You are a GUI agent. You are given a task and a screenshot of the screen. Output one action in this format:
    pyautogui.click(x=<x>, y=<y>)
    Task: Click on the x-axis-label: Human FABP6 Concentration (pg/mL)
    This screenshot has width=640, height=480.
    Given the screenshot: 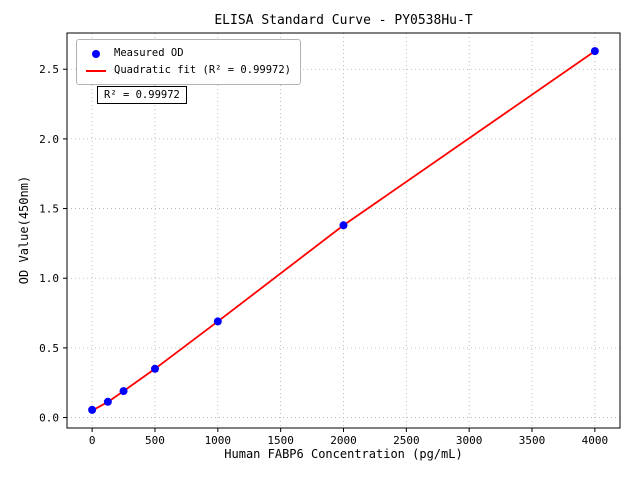 What is the action you would take?
    pyautogui.click(x=343, y=454)
    